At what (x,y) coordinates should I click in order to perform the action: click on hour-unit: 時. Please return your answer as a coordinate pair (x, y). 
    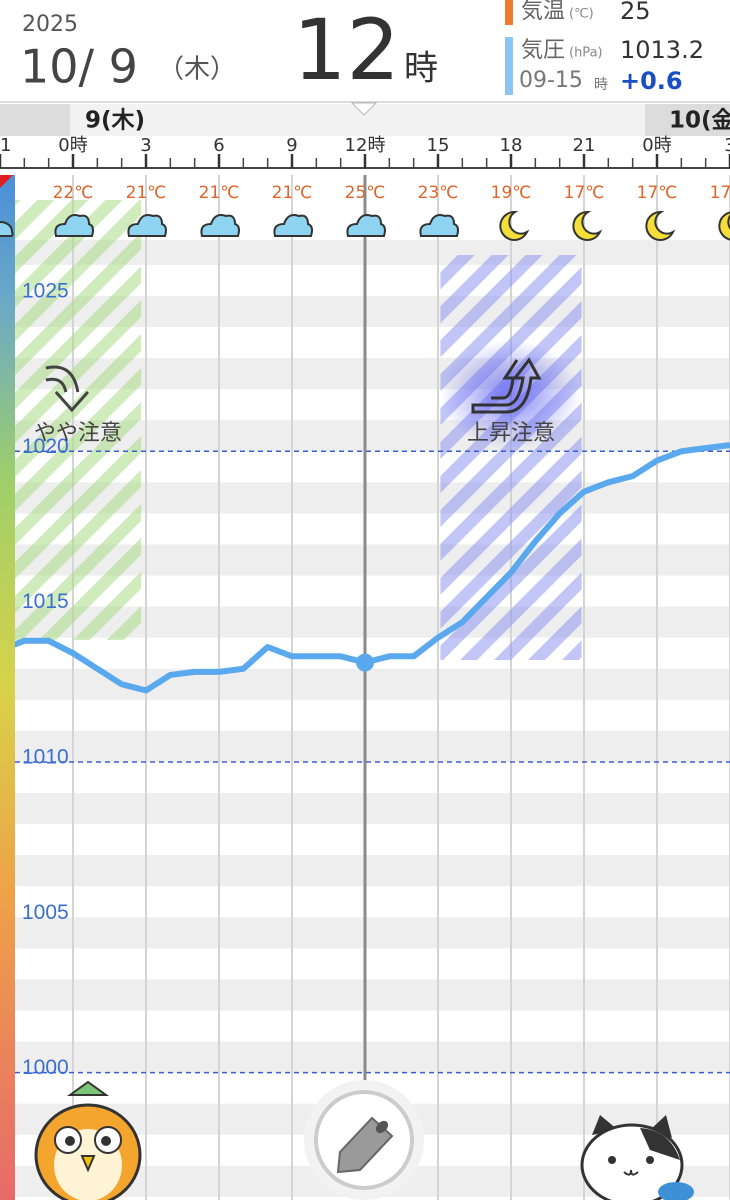
    Looking at the image, I should click on (421, 69).